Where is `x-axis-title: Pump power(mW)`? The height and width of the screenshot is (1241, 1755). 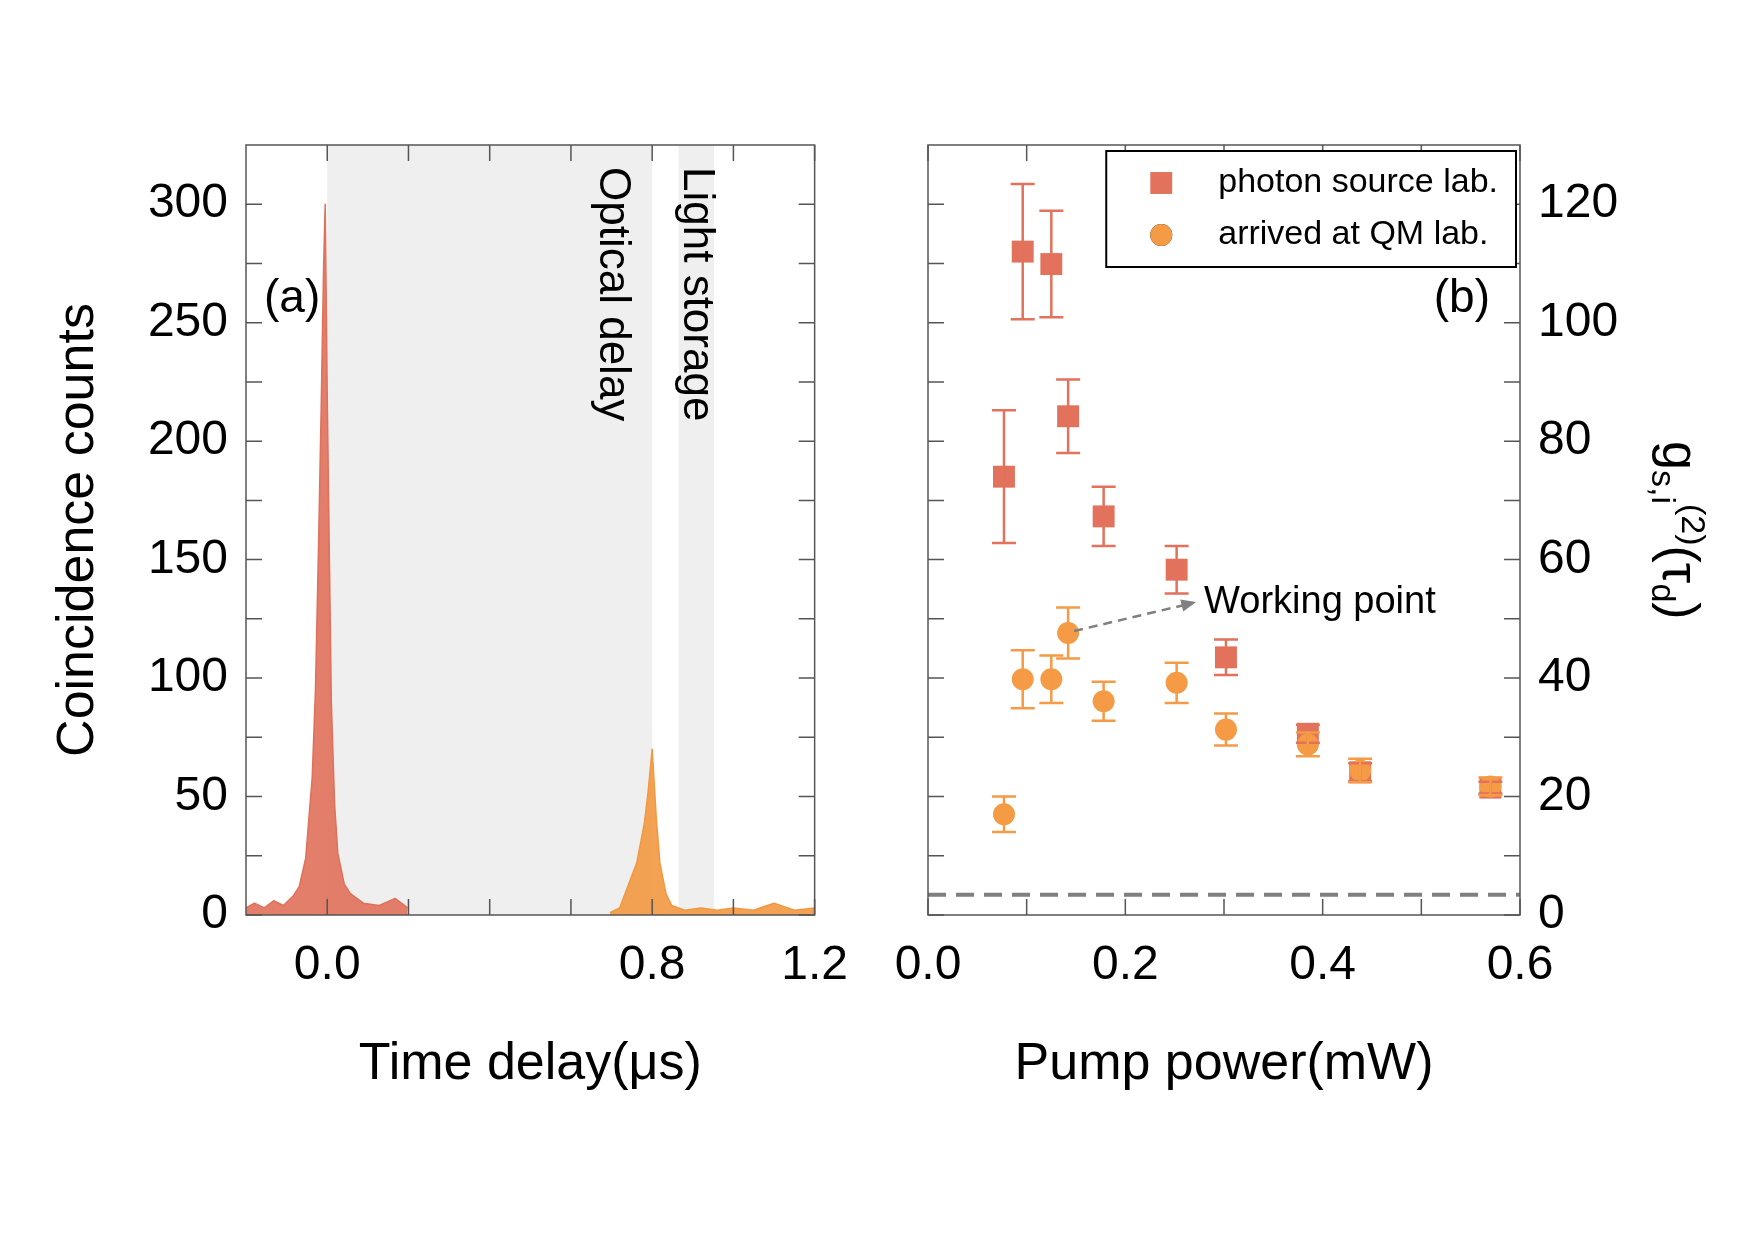 x-axis-title: Pump power(mW) is located at coordinates (1224, 1061).